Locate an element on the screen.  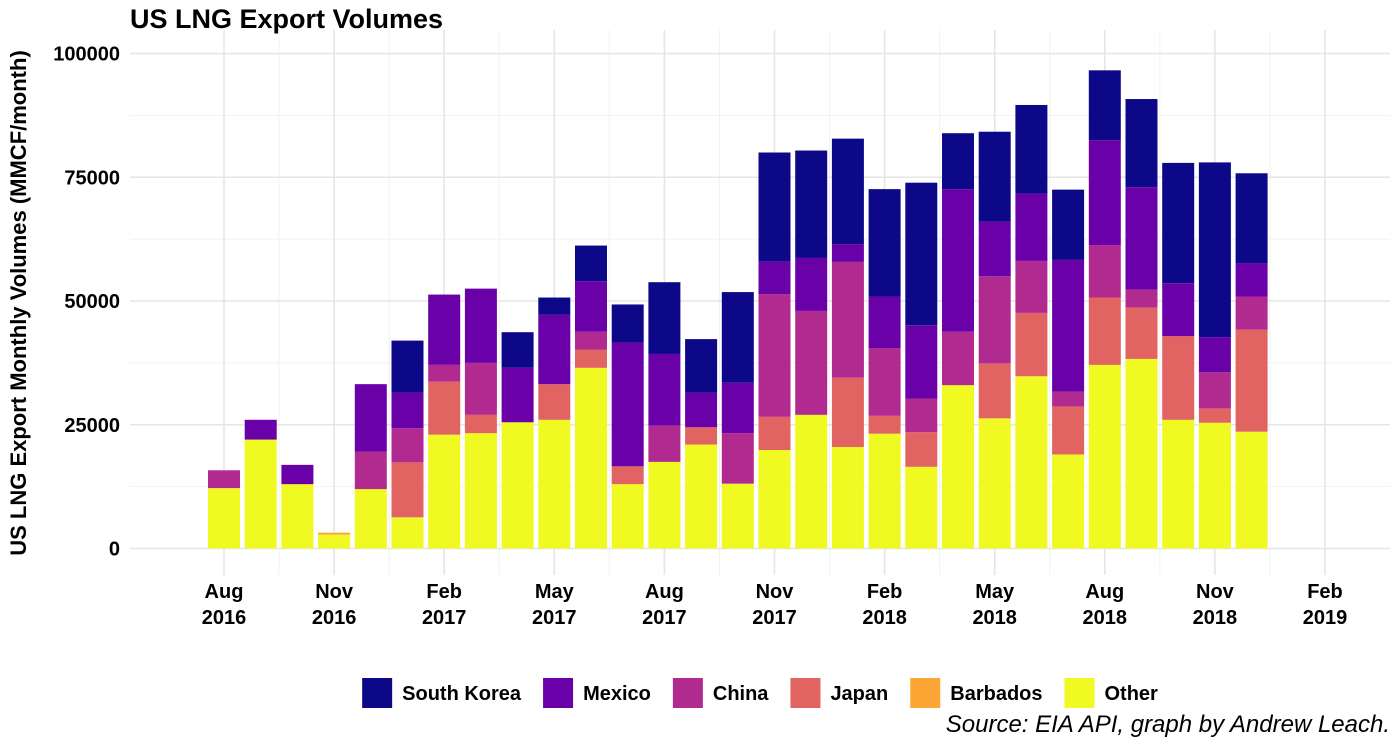
x-tick-label-month: May is located at coordinates (555, 592).